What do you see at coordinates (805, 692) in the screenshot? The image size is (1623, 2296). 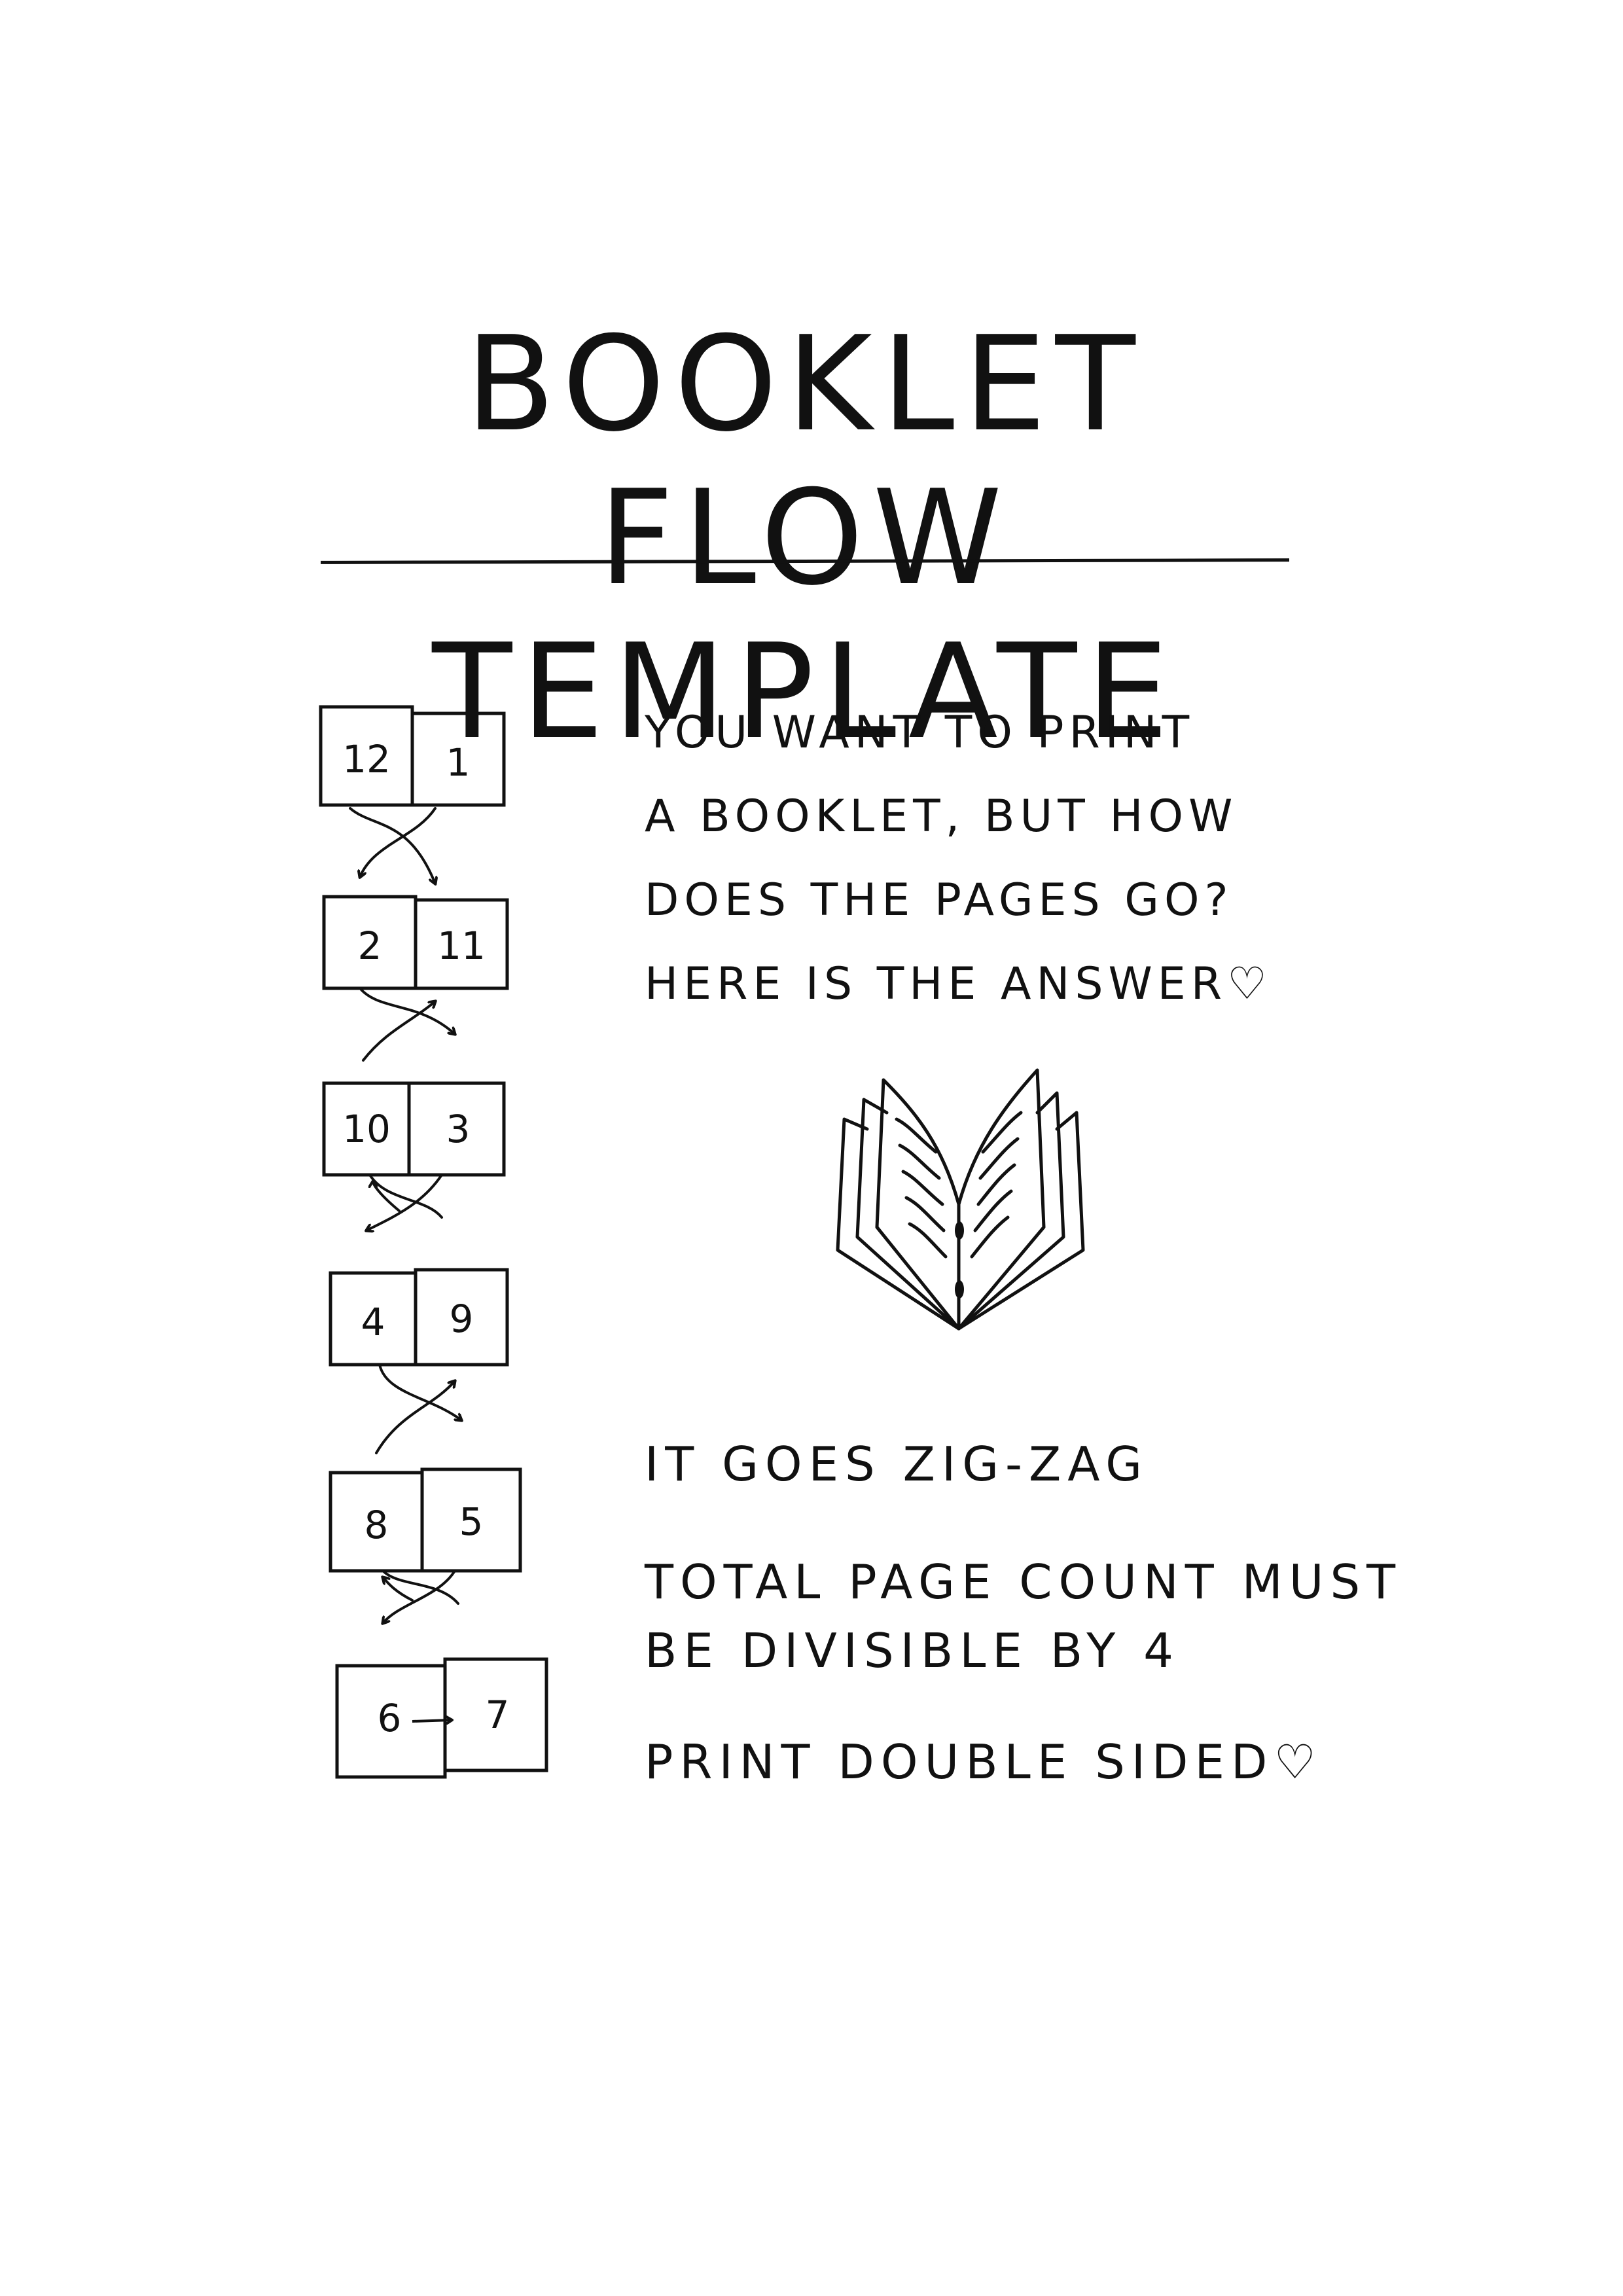 I see `title-line-2: TEMPLATE` at bounding box center [805, 692].